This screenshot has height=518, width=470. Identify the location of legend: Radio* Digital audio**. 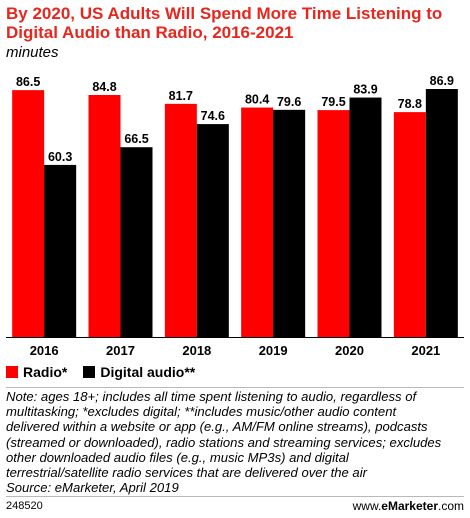
(108, 372).